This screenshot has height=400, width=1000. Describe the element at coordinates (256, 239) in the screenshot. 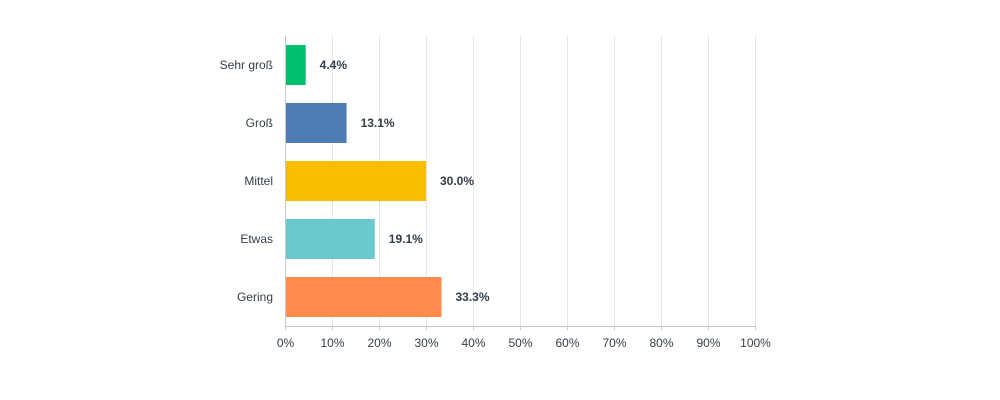

I see `category-label: Etwas` at that location.